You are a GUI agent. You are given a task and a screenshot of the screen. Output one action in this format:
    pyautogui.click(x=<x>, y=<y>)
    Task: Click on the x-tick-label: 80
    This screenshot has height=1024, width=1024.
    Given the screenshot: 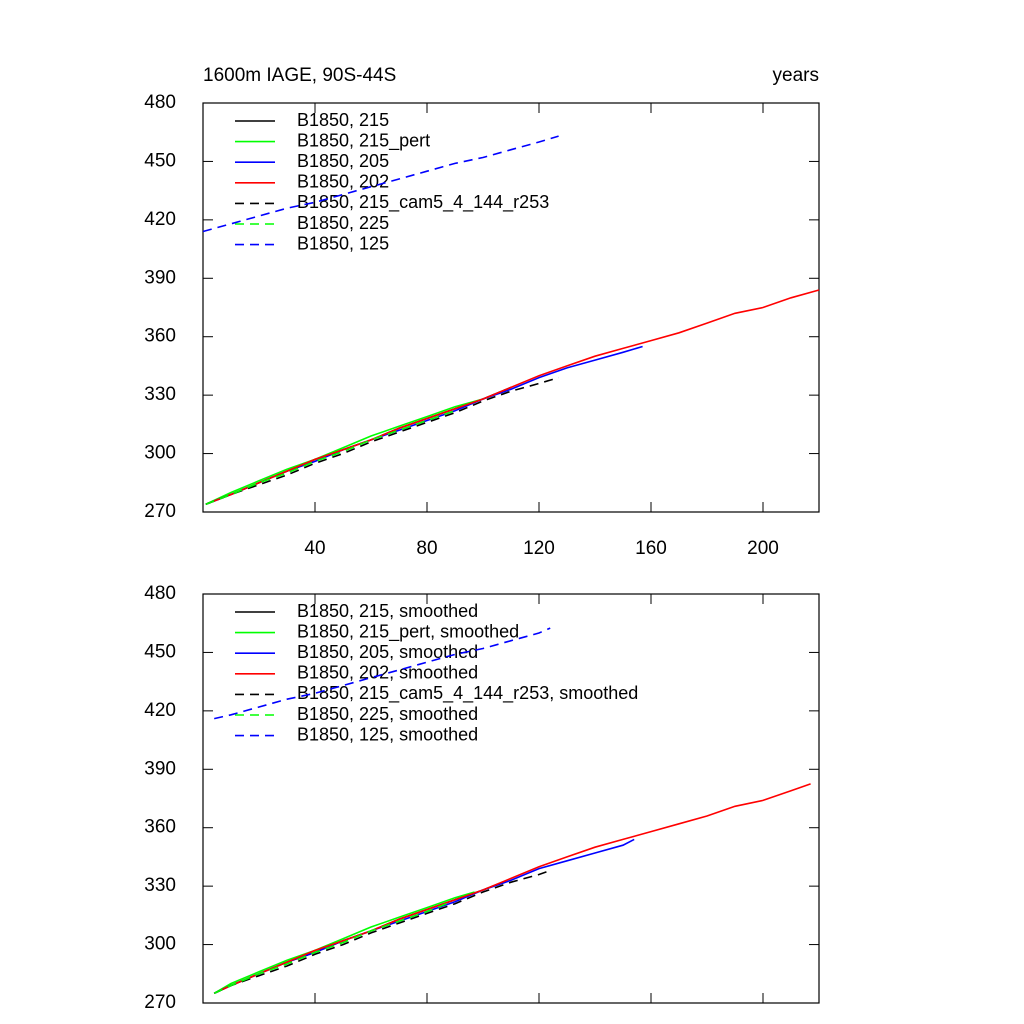 What is the action you would take?
    pyautogui.click(x=426, y=548)
    